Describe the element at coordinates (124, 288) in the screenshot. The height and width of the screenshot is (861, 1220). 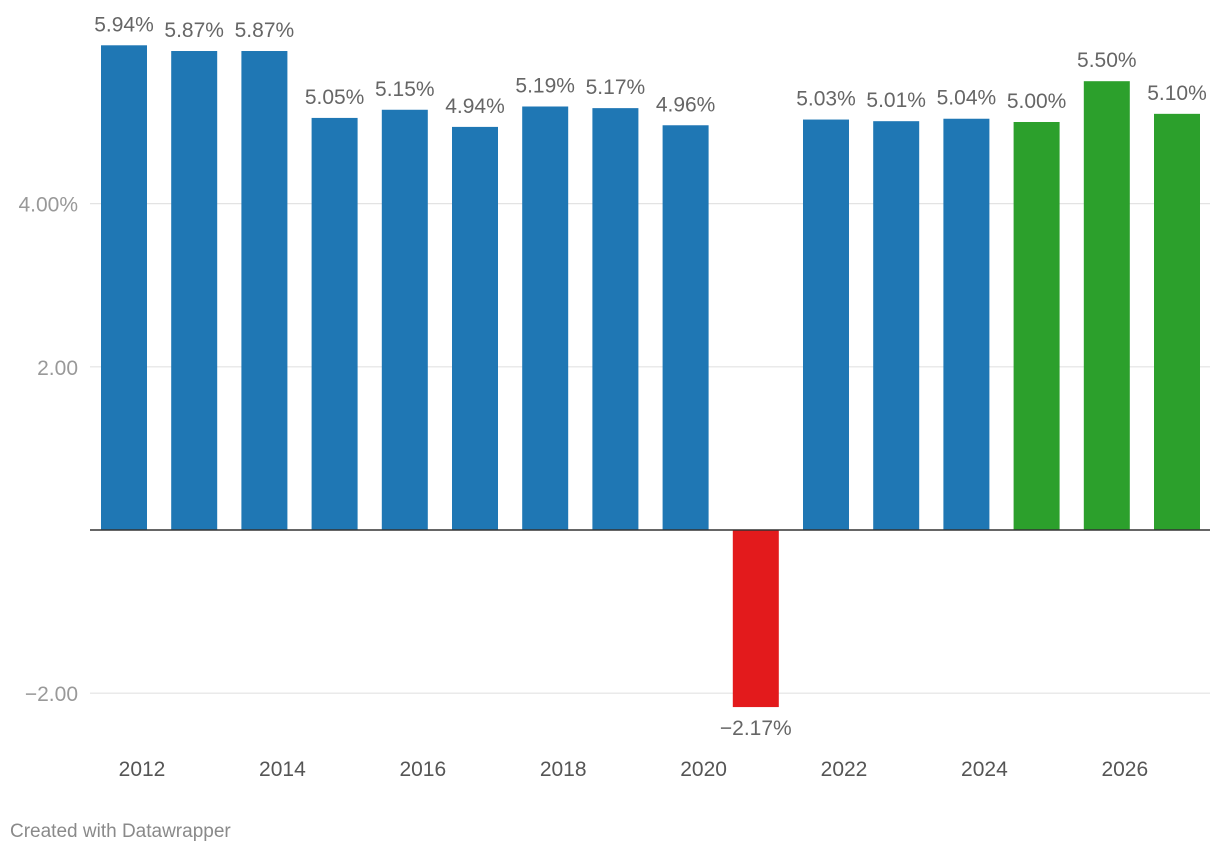
I see `bar-2012` at that location.